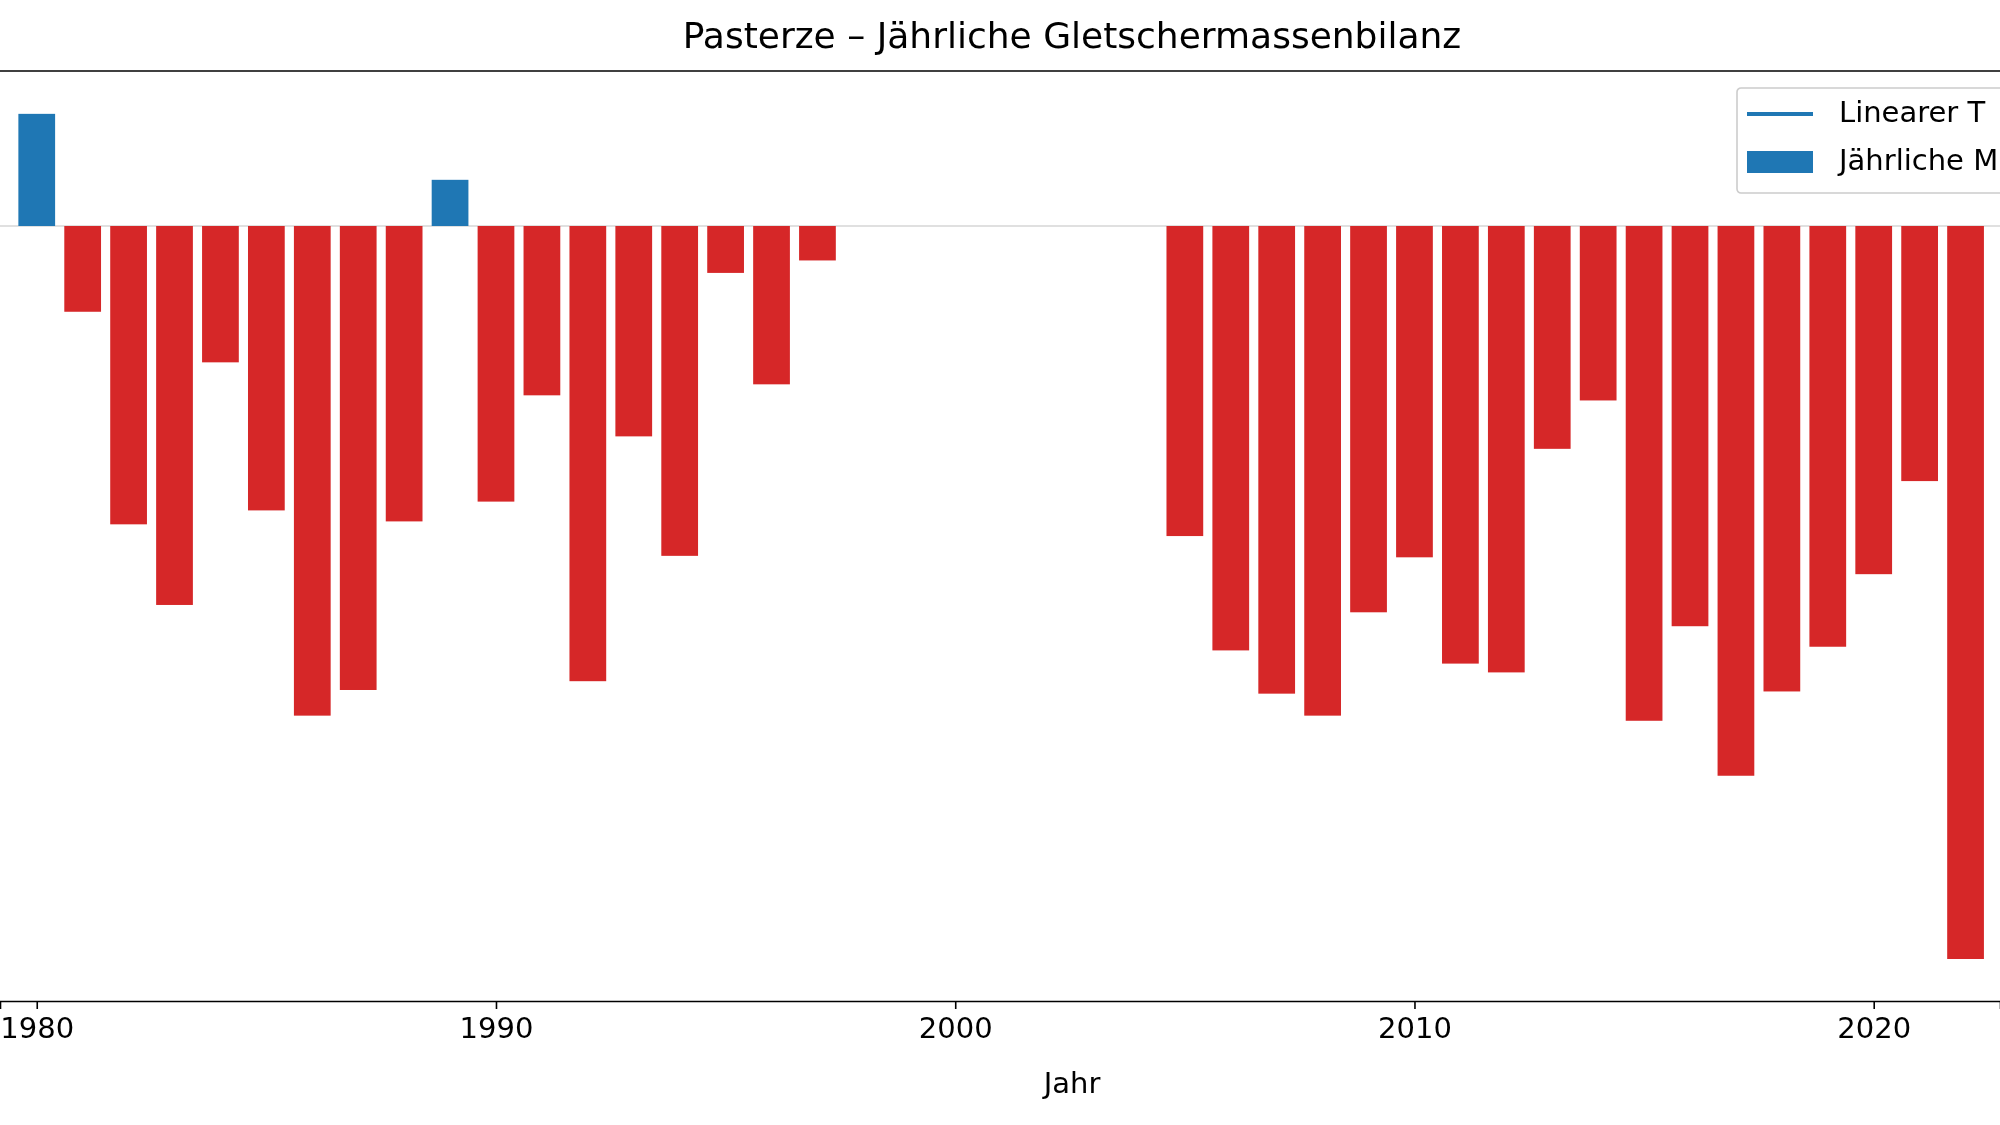 The height and width of the screenshot is (1125, 2000). What do you see at coordinates (1072, 35) in the screenshot?
I see `chart-title: Pasterze – Jährliche Gletschermassenbilanz` at bounding box center [1072, 35].